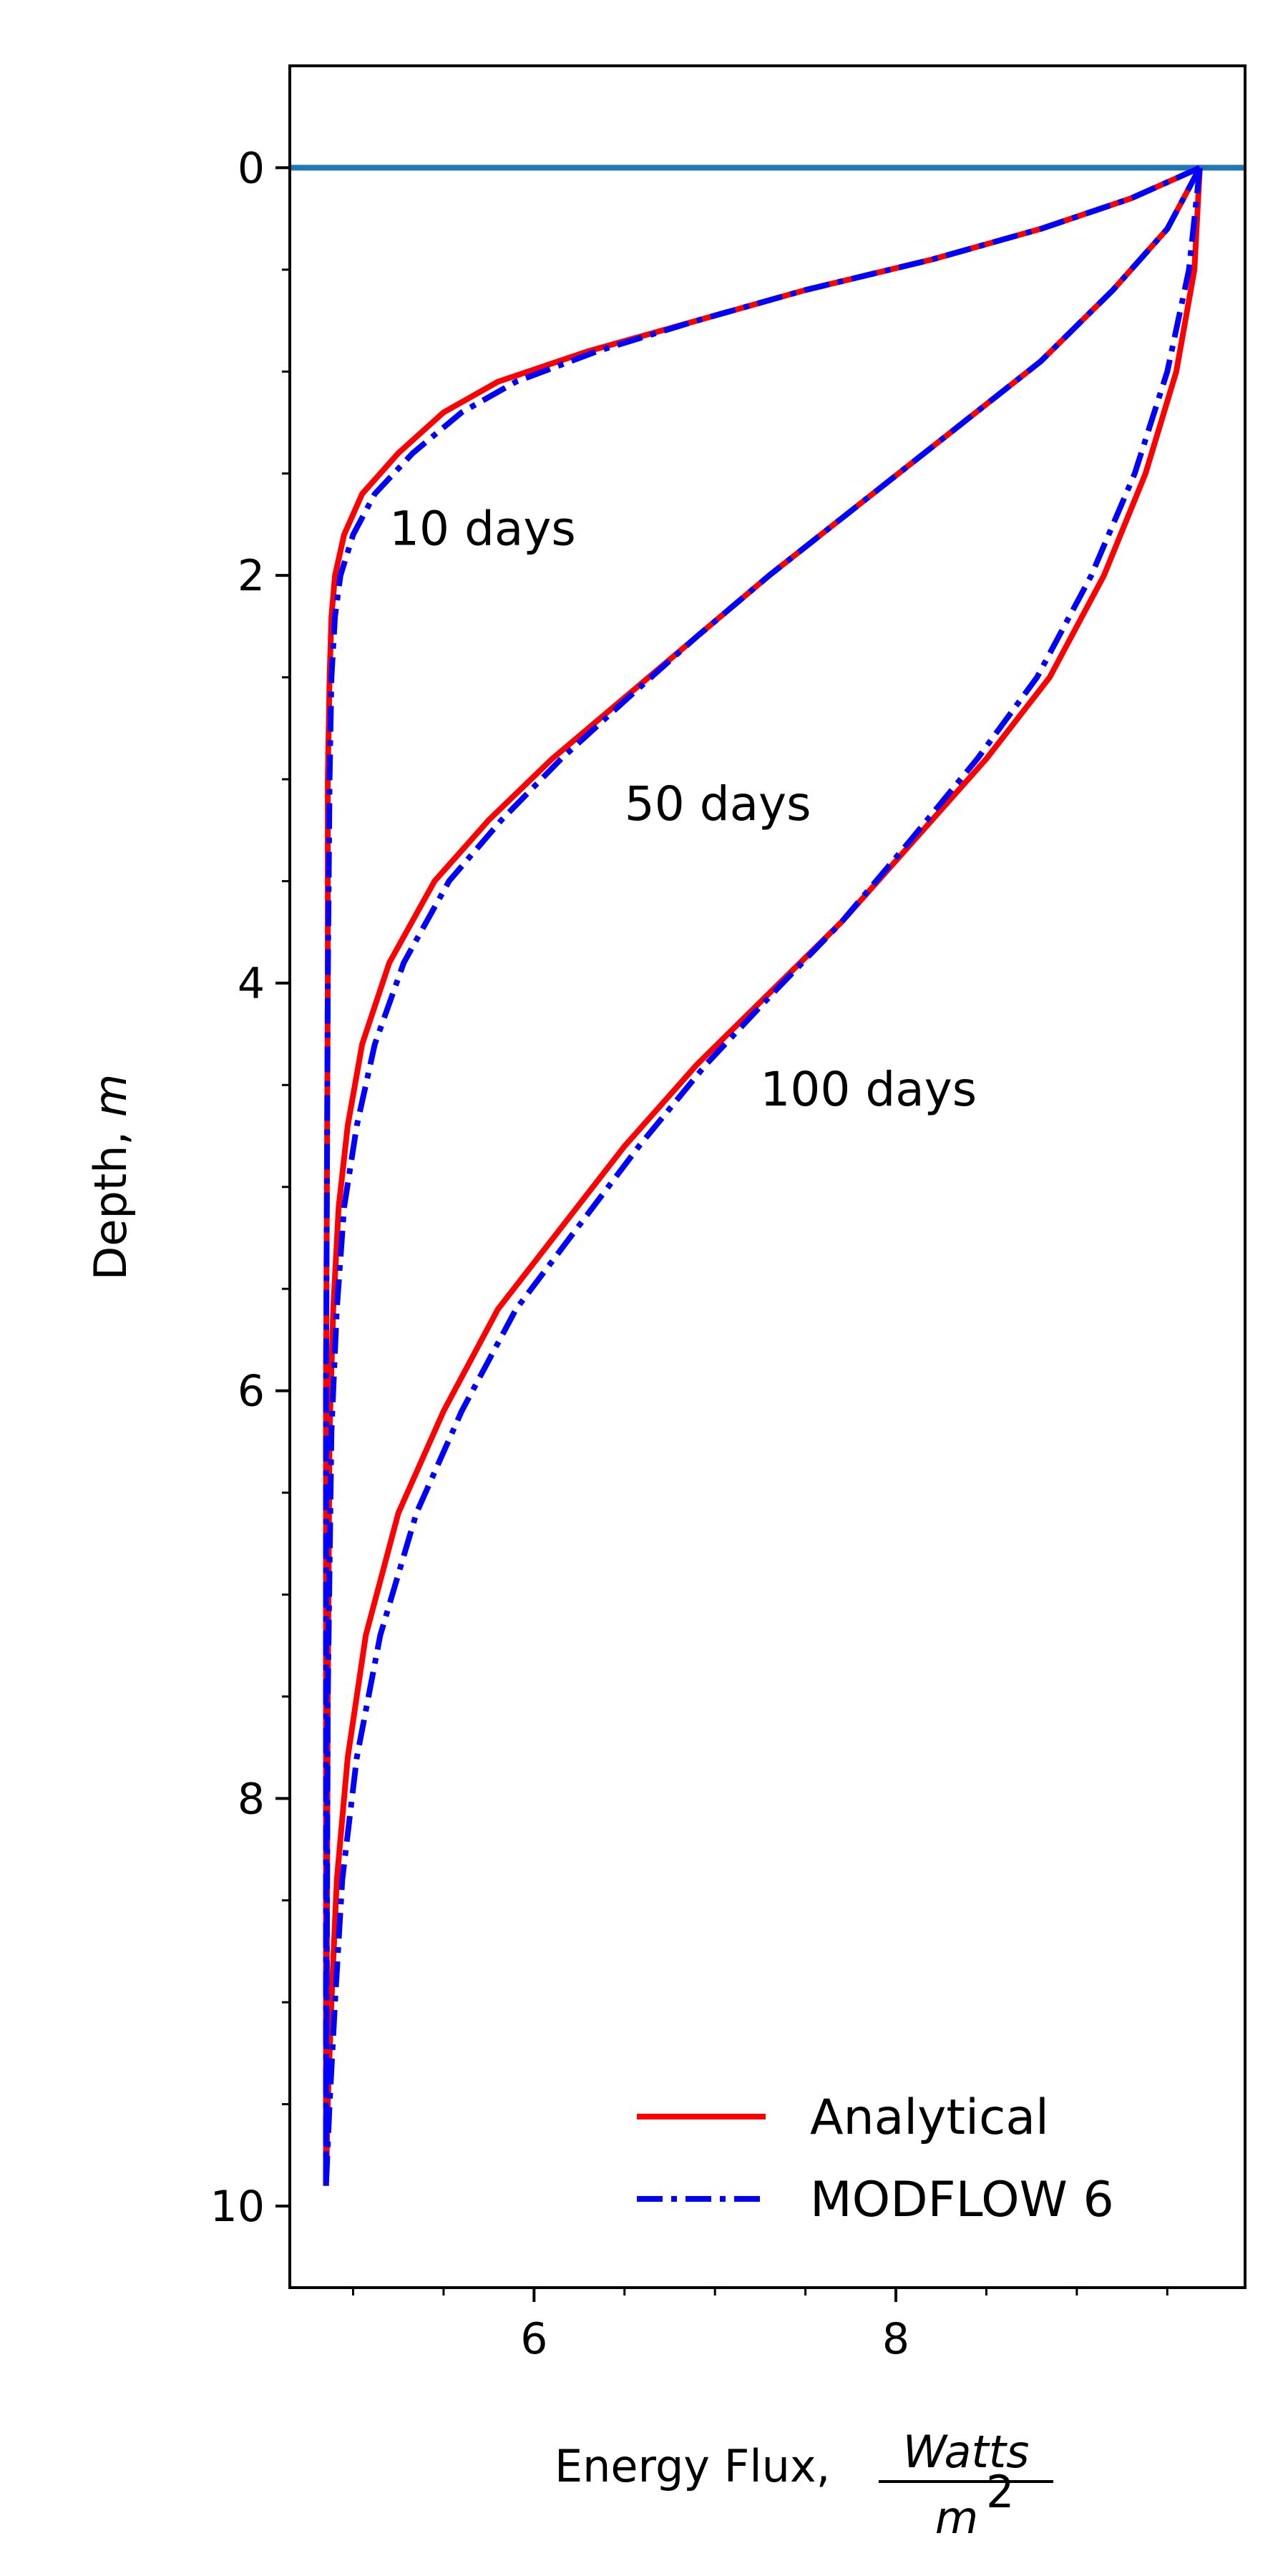 The height and width of the screenshot is (2576, 1288). I want to click on legend-label-analytical: Analytical, so click(929, 2117).